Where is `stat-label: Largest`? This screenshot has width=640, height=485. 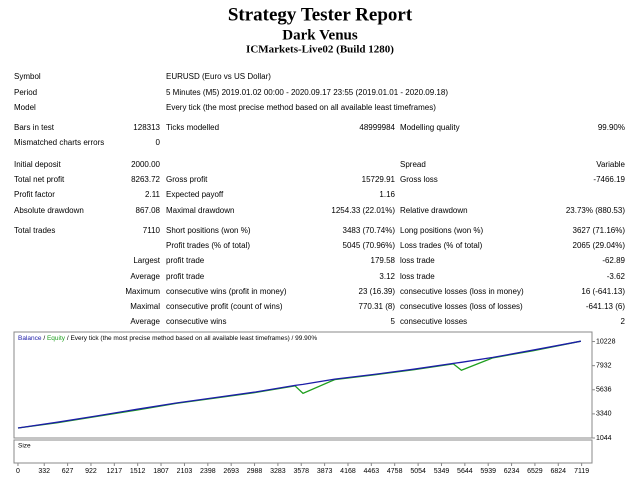
stat-label: Largest is located at coordinates (146, 260).